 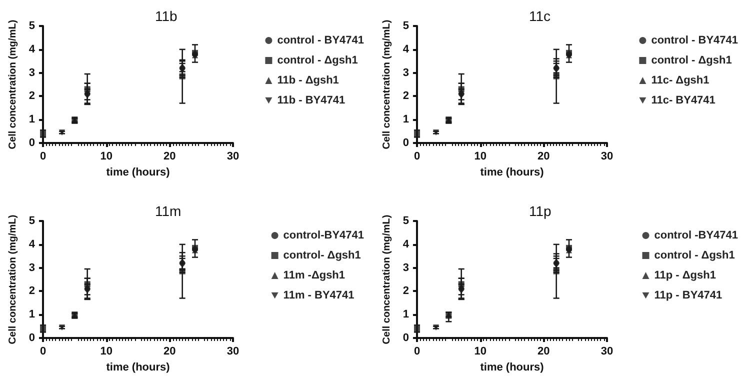 What do you see at coordinates (696, 236) in the screenshot?
I see `legend-label: control -BY4741` at bounding box center [696, 236].